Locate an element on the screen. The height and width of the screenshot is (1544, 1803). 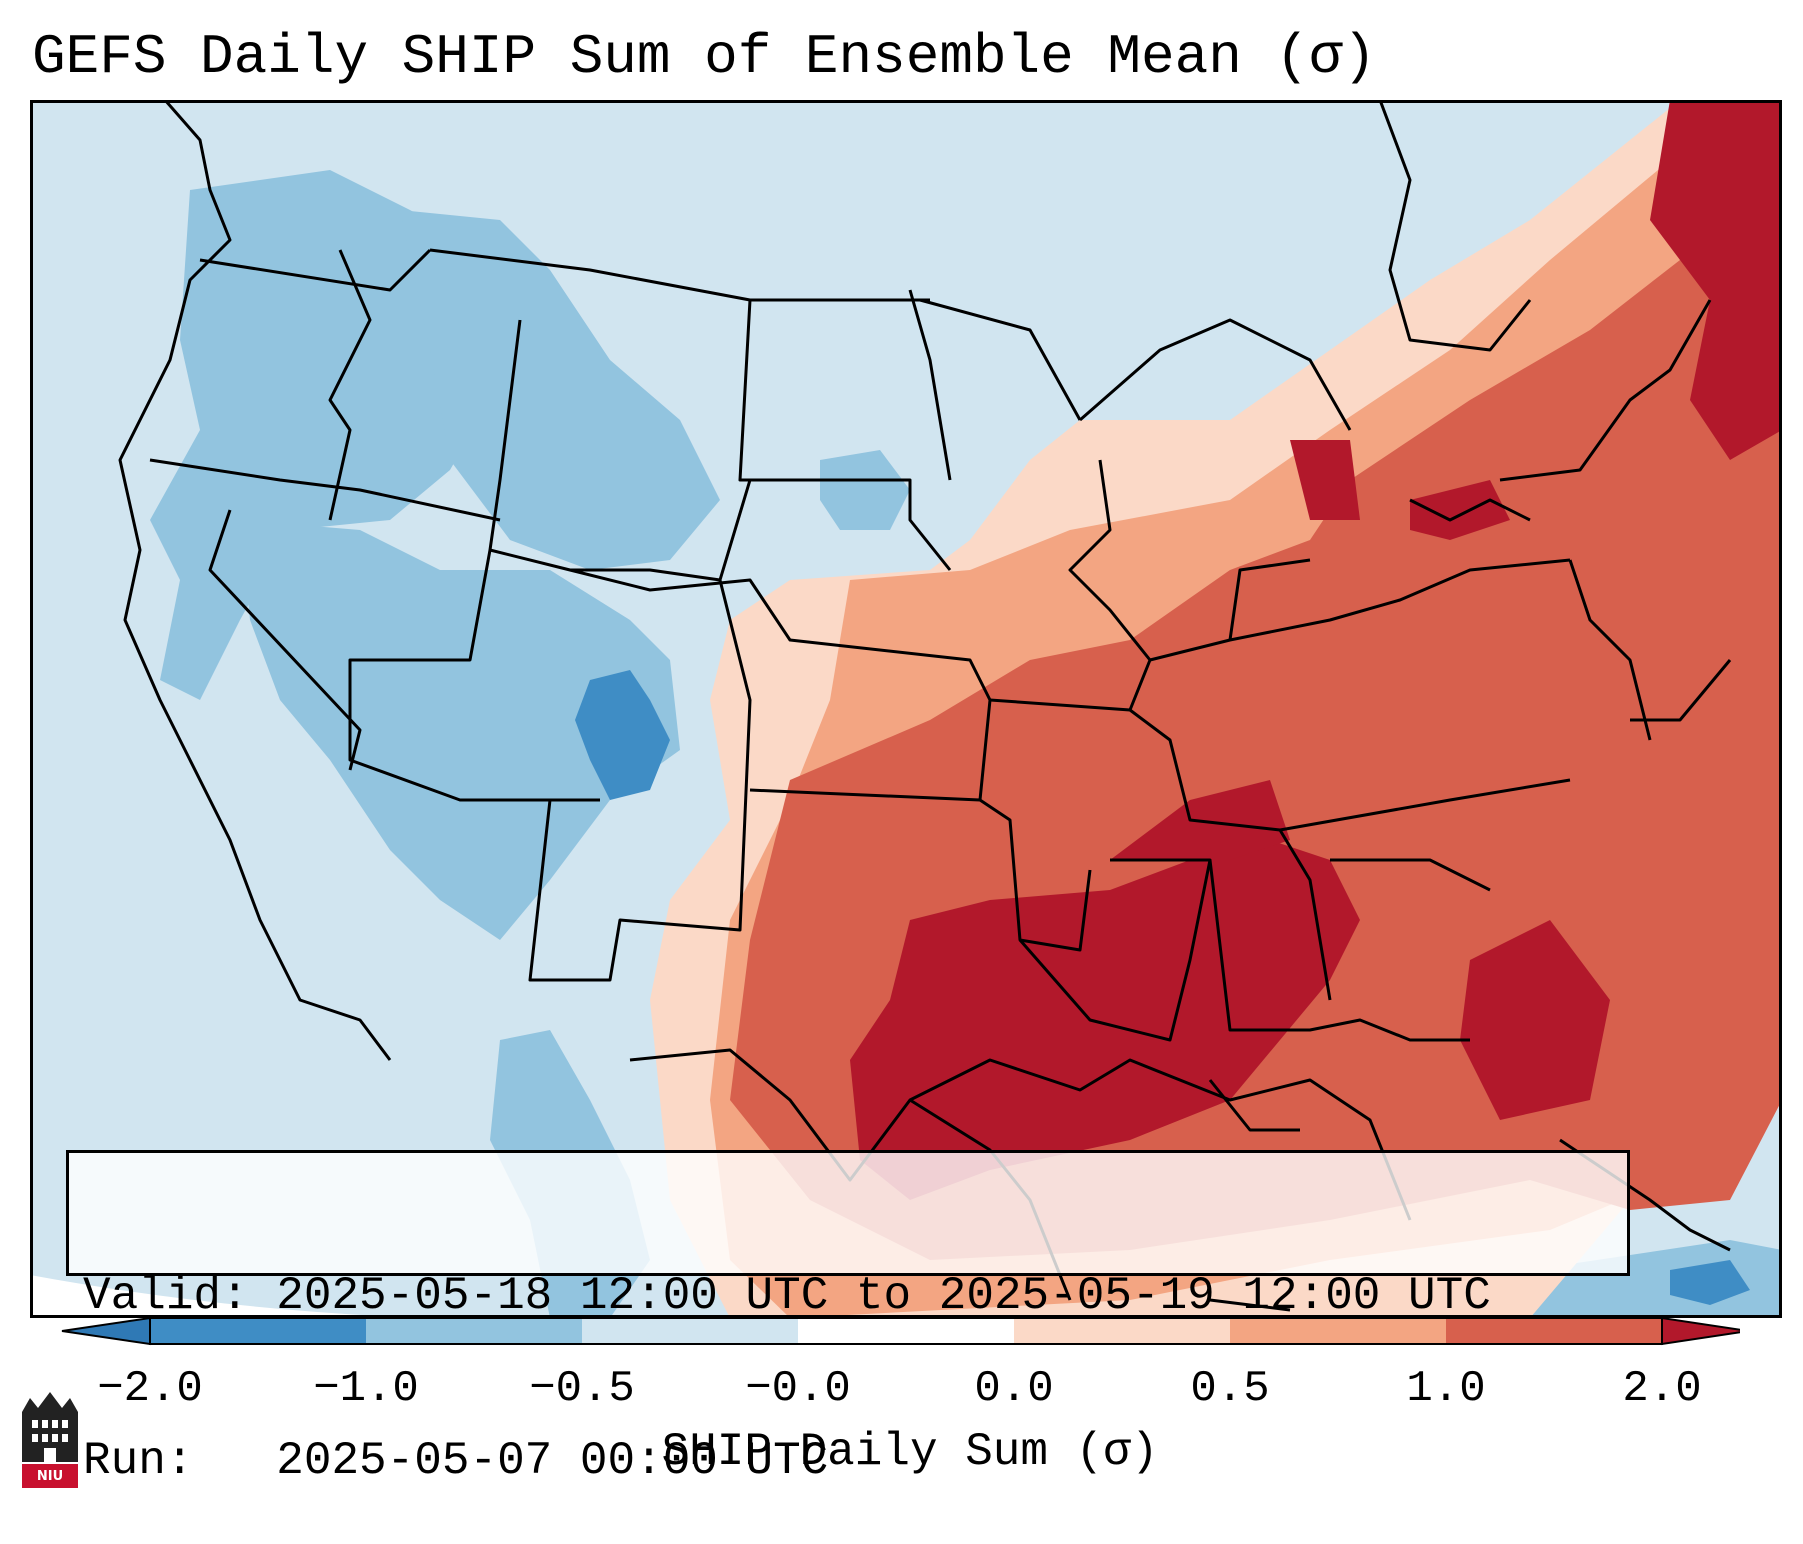
field-blue-northwest is located at coordinates (320, 435).